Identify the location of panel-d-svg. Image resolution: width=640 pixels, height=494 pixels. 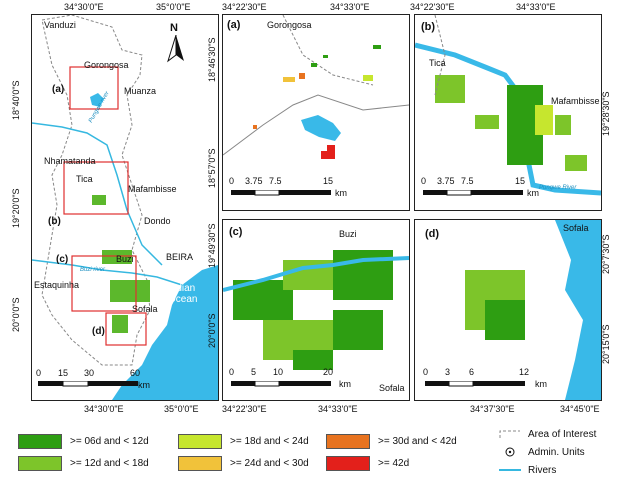
(533, 310).